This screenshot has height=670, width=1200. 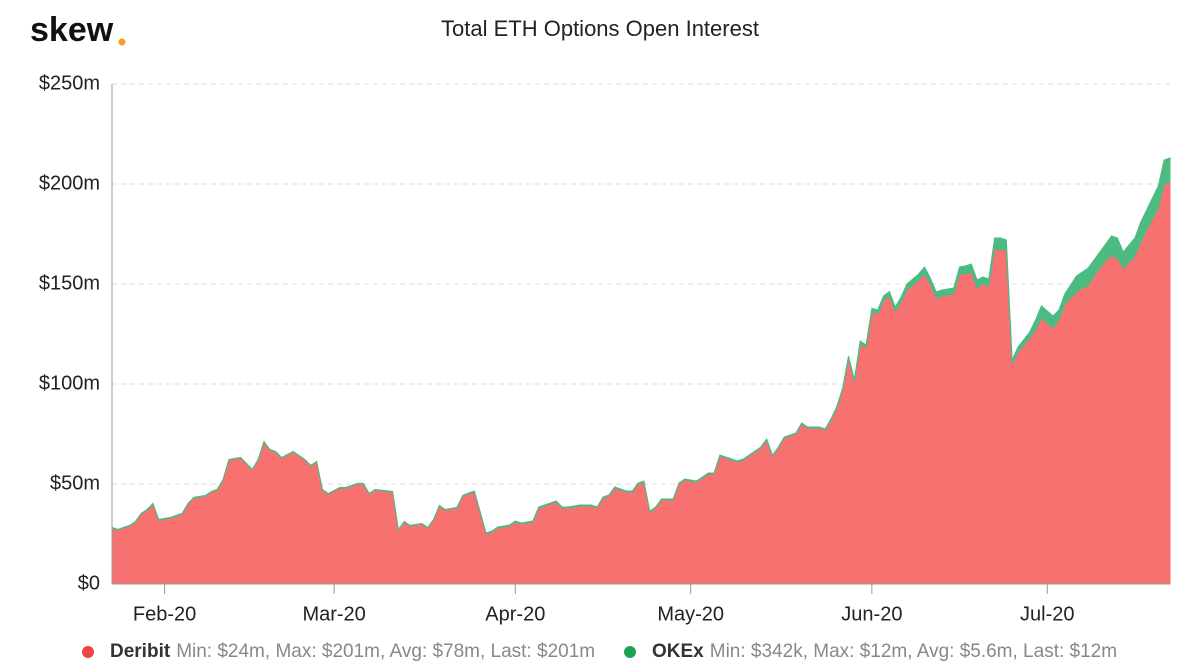 I want to click on x-tick-label: Apr-20, so click(x=515, y=614).